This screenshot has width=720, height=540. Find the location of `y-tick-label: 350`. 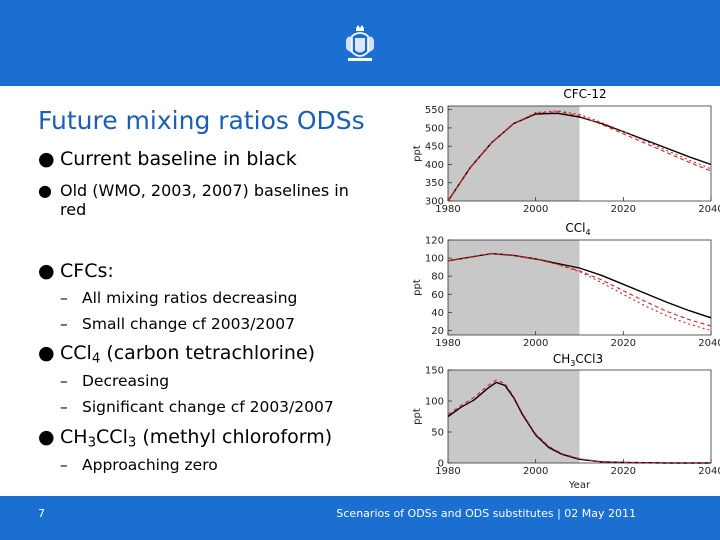

y-tick-label: 350 is located at coordinates (434, 183).